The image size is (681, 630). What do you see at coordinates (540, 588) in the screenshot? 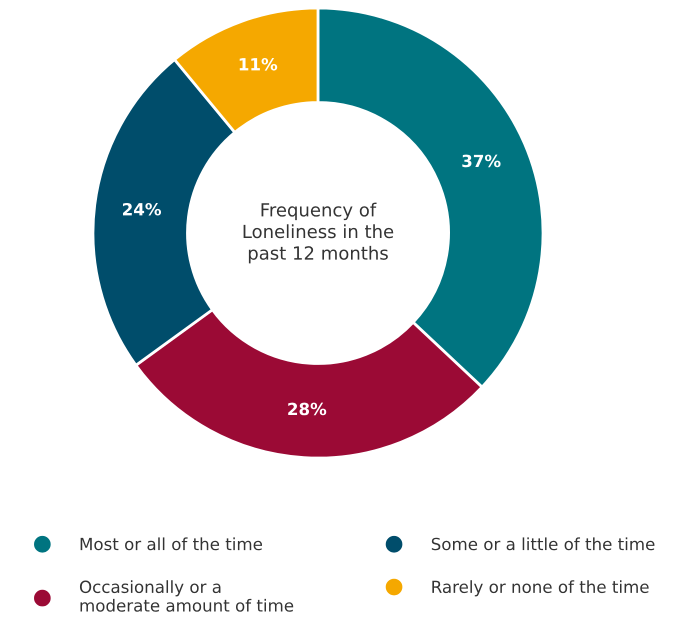
I see `legend-label: Rarely or none of the time` at bounding box center [540, 588].